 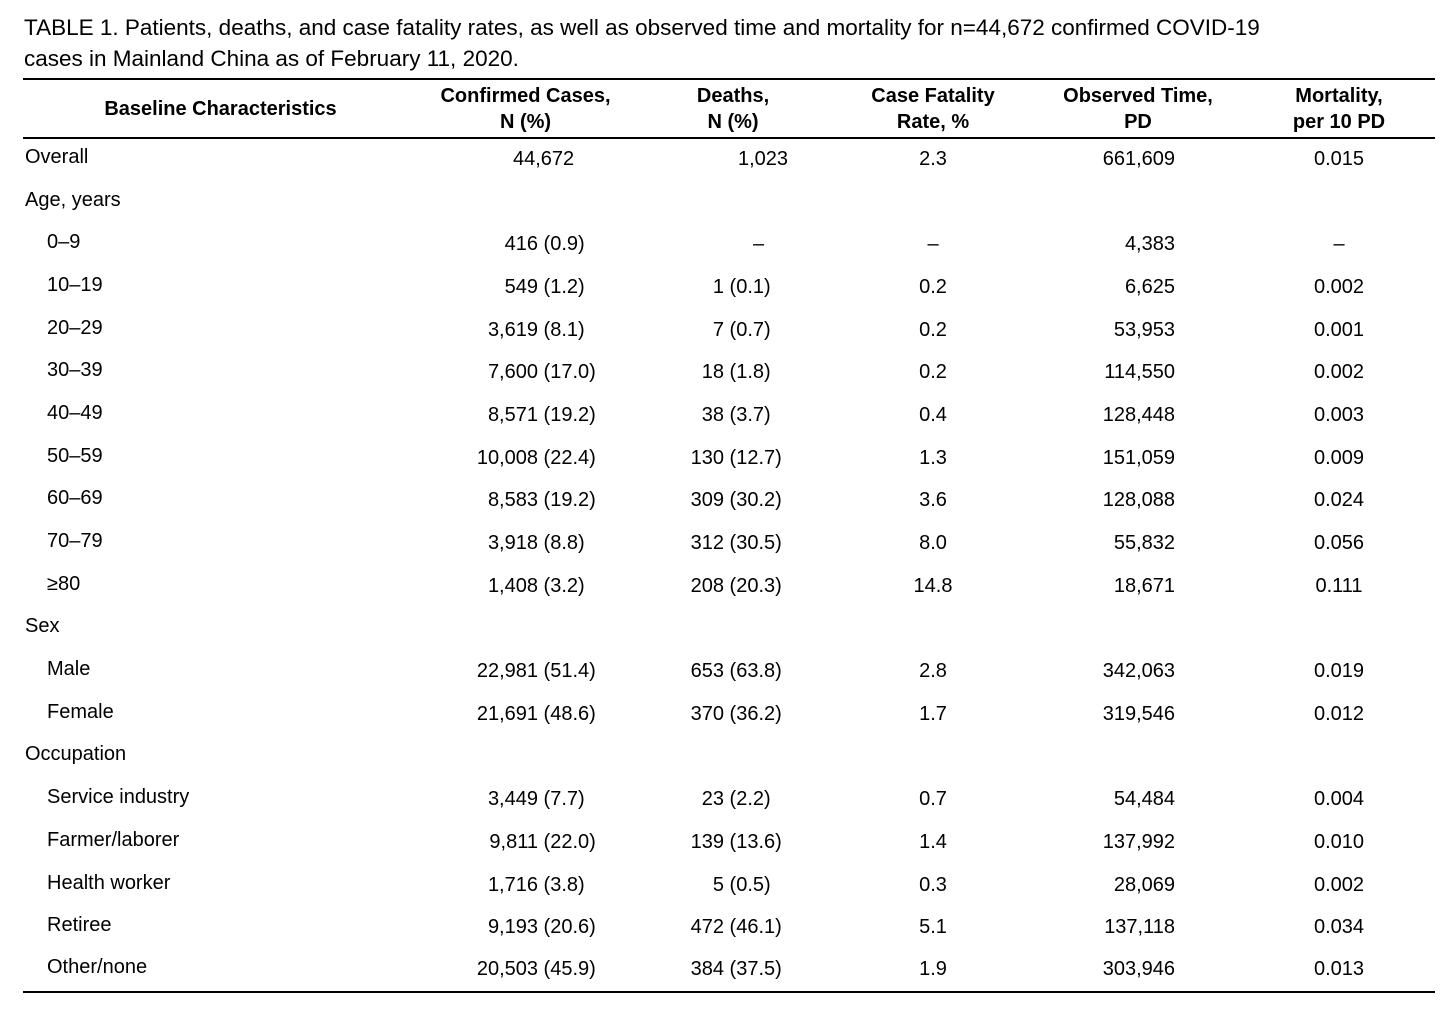 What do you see at coordinates (544, 244) in the screenshot?
I see `cell-confirmed-cases: 416 (0.9)` at bounding box center [544, 244].